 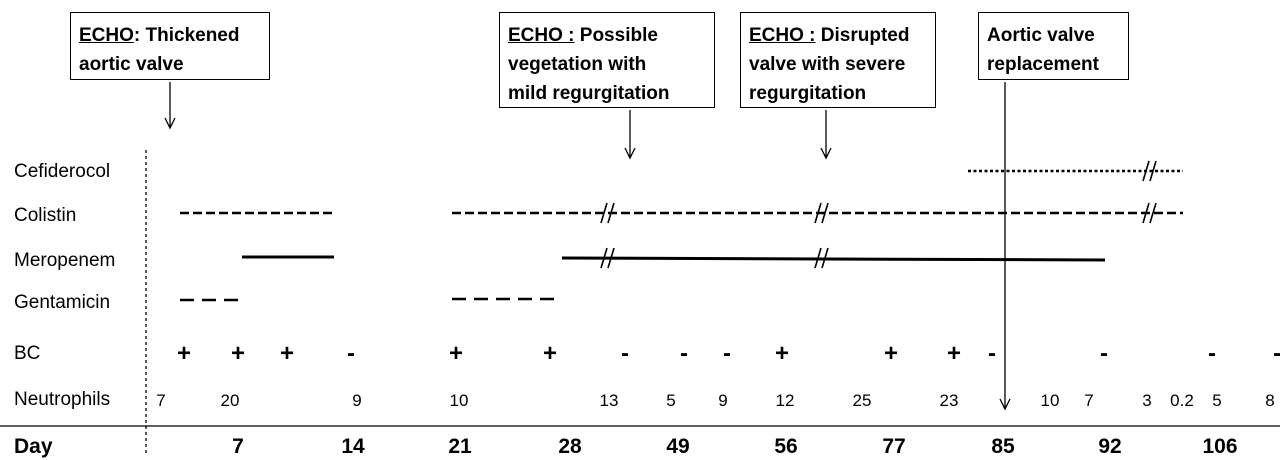 I want to click on day-value: 14, so click(x=353, y=446).